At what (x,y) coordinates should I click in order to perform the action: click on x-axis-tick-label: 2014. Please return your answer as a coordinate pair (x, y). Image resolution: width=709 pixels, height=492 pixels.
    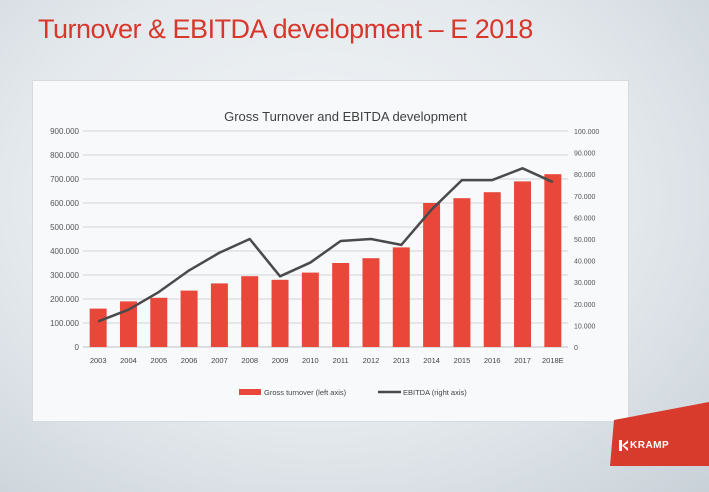
    Looking at the image, I should click on (431, 360).